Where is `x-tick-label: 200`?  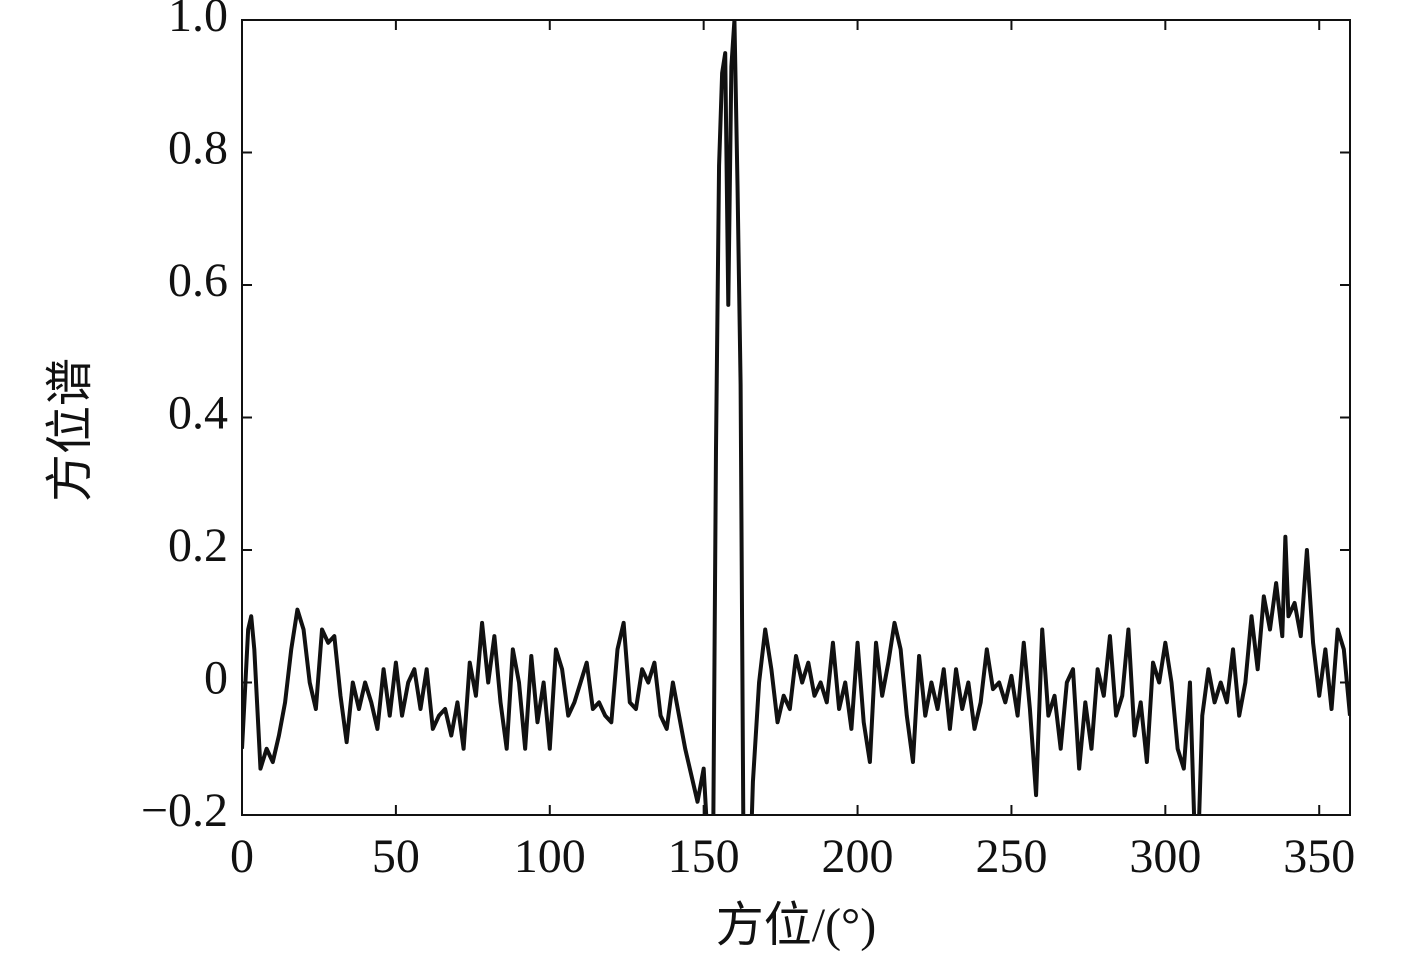 x-tick-label: 200 is located at coordinates (858, 856).